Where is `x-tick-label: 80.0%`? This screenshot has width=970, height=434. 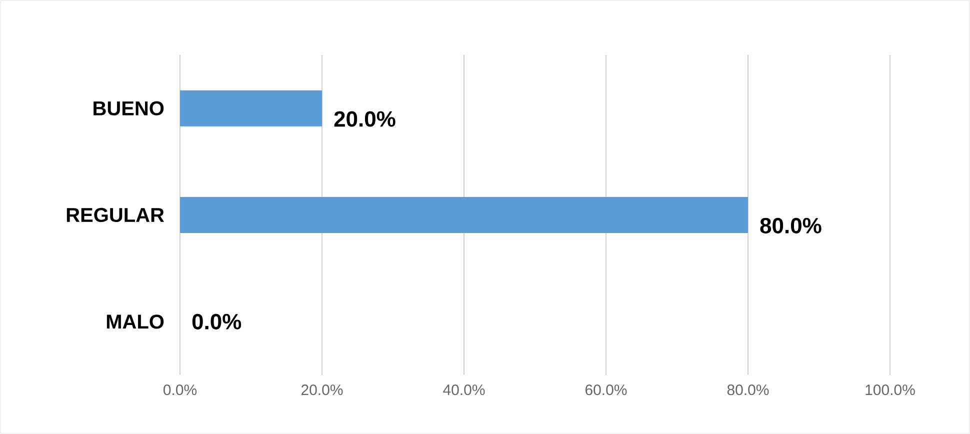
x-tick-label: 80.0% is located at coordinates (748, 390).